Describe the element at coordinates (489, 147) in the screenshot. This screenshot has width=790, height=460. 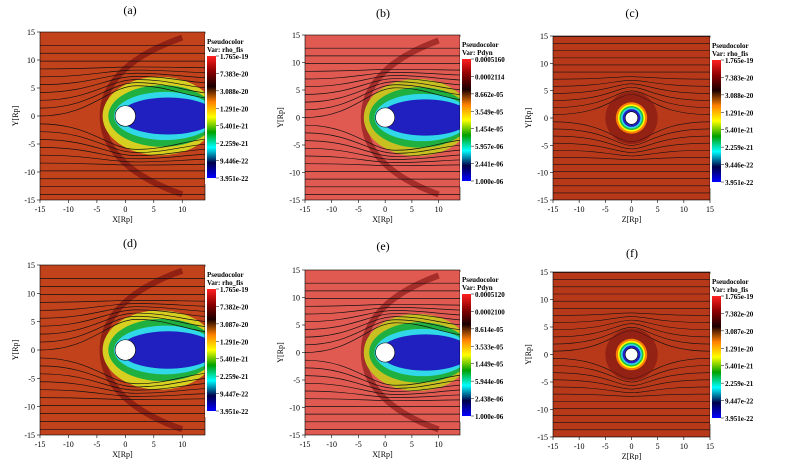
I see `colorbar-tick-label: 5.957e-06` at that location.